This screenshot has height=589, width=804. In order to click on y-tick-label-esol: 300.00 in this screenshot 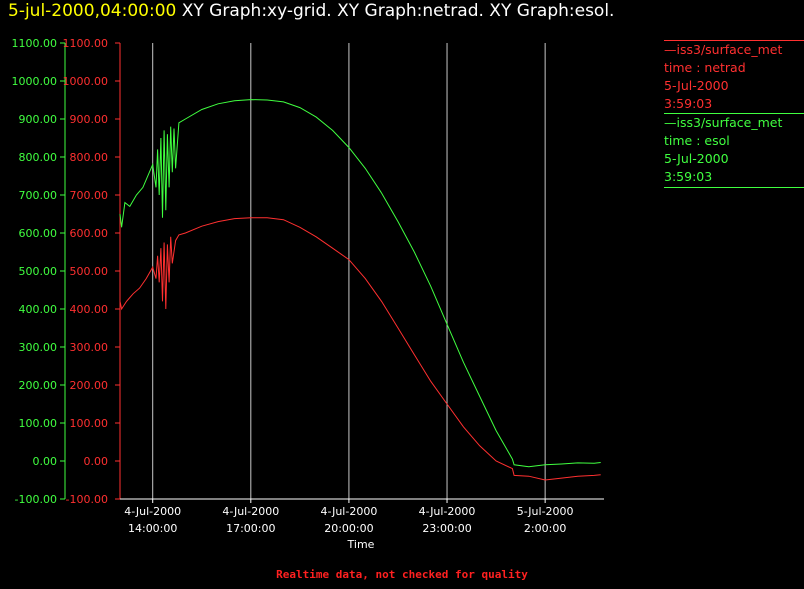, I will do `click(38, 347)`.